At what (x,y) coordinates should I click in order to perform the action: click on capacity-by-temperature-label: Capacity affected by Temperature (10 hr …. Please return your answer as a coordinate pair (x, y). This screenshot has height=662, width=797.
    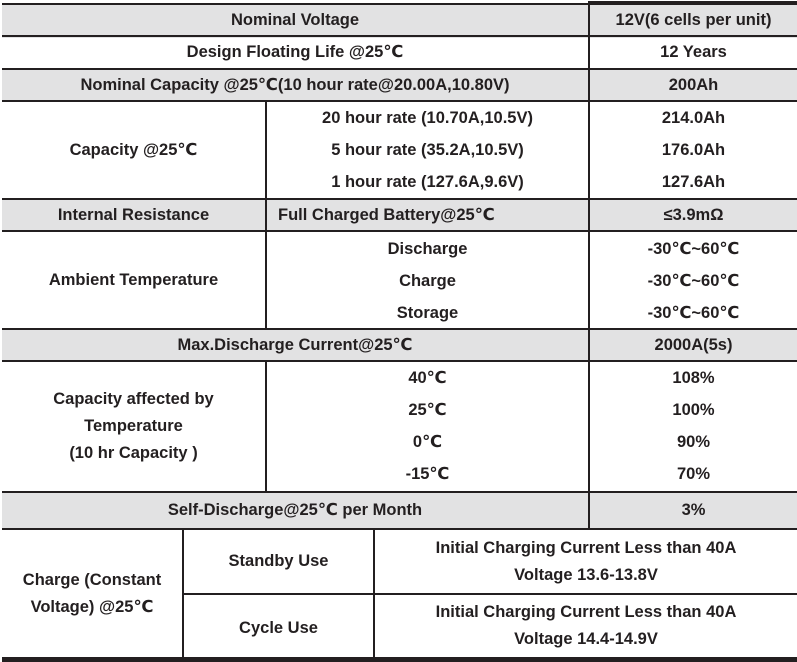
    Looking at the image, I should click on (133, 426).